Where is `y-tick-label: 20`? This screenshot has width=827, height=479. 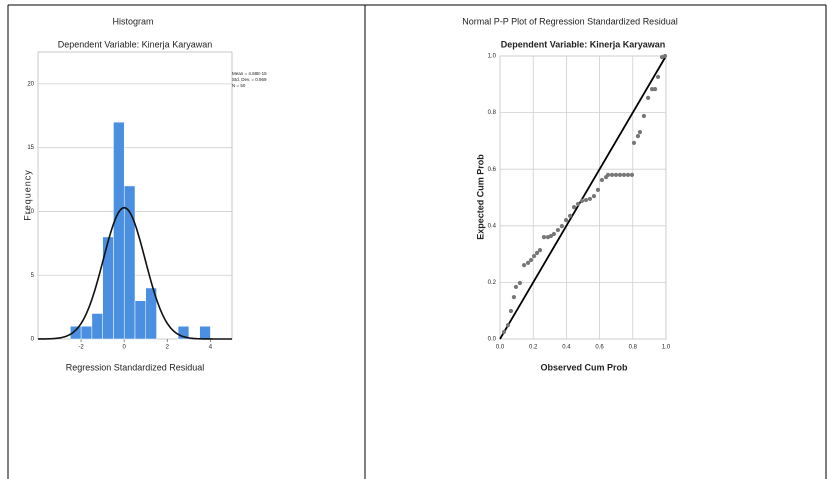 y-tick-label: 20 is located at coordinates (30, 84).